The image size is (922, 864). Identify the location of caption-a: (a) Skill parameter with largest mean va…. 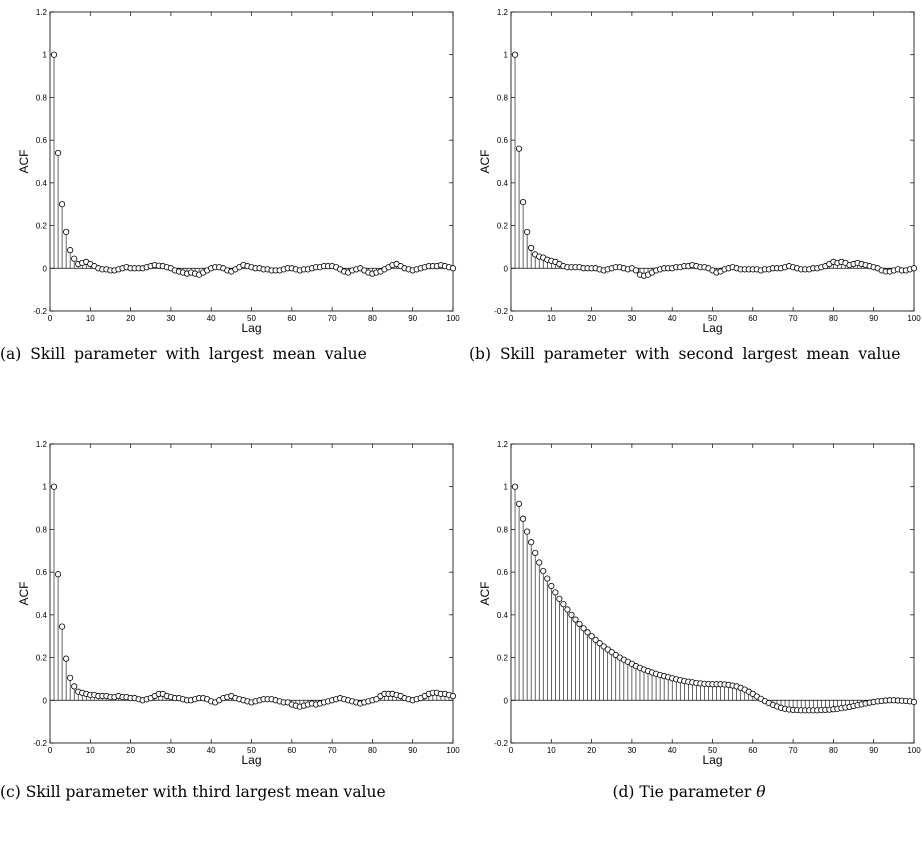
(183, 354).